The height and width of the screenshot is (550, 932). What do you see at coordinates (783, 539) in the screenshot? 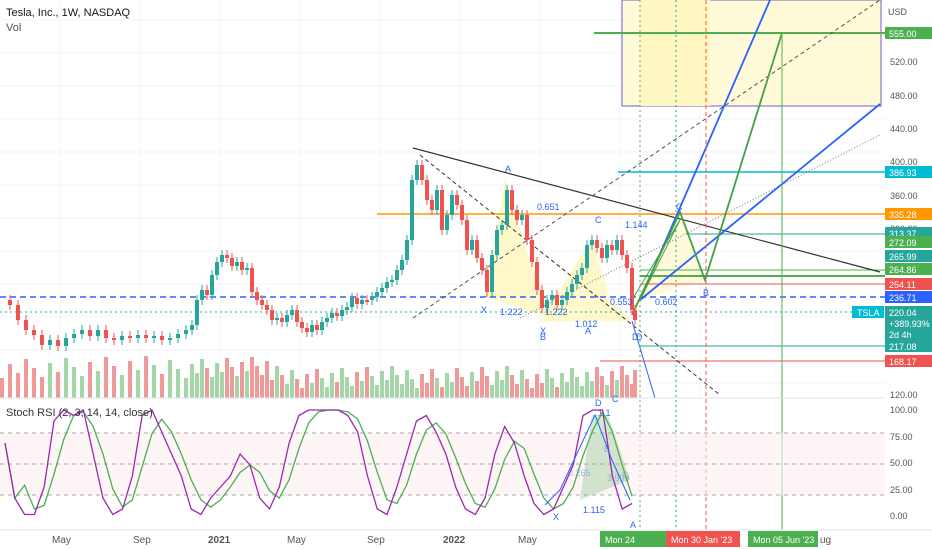
I see `time-tag-bg` at bounding box center [783, 539].